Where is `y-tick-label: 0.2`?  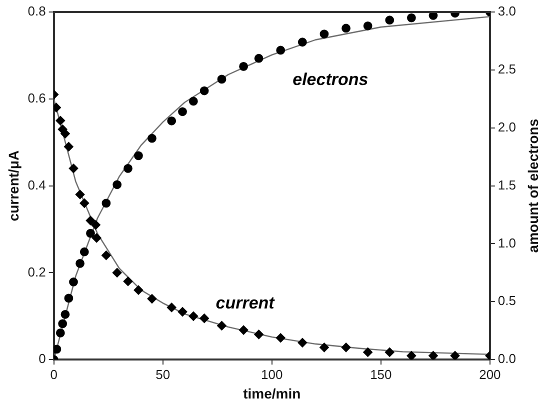
y-tick-label: 0.2 is located at coordinates (37, 272).